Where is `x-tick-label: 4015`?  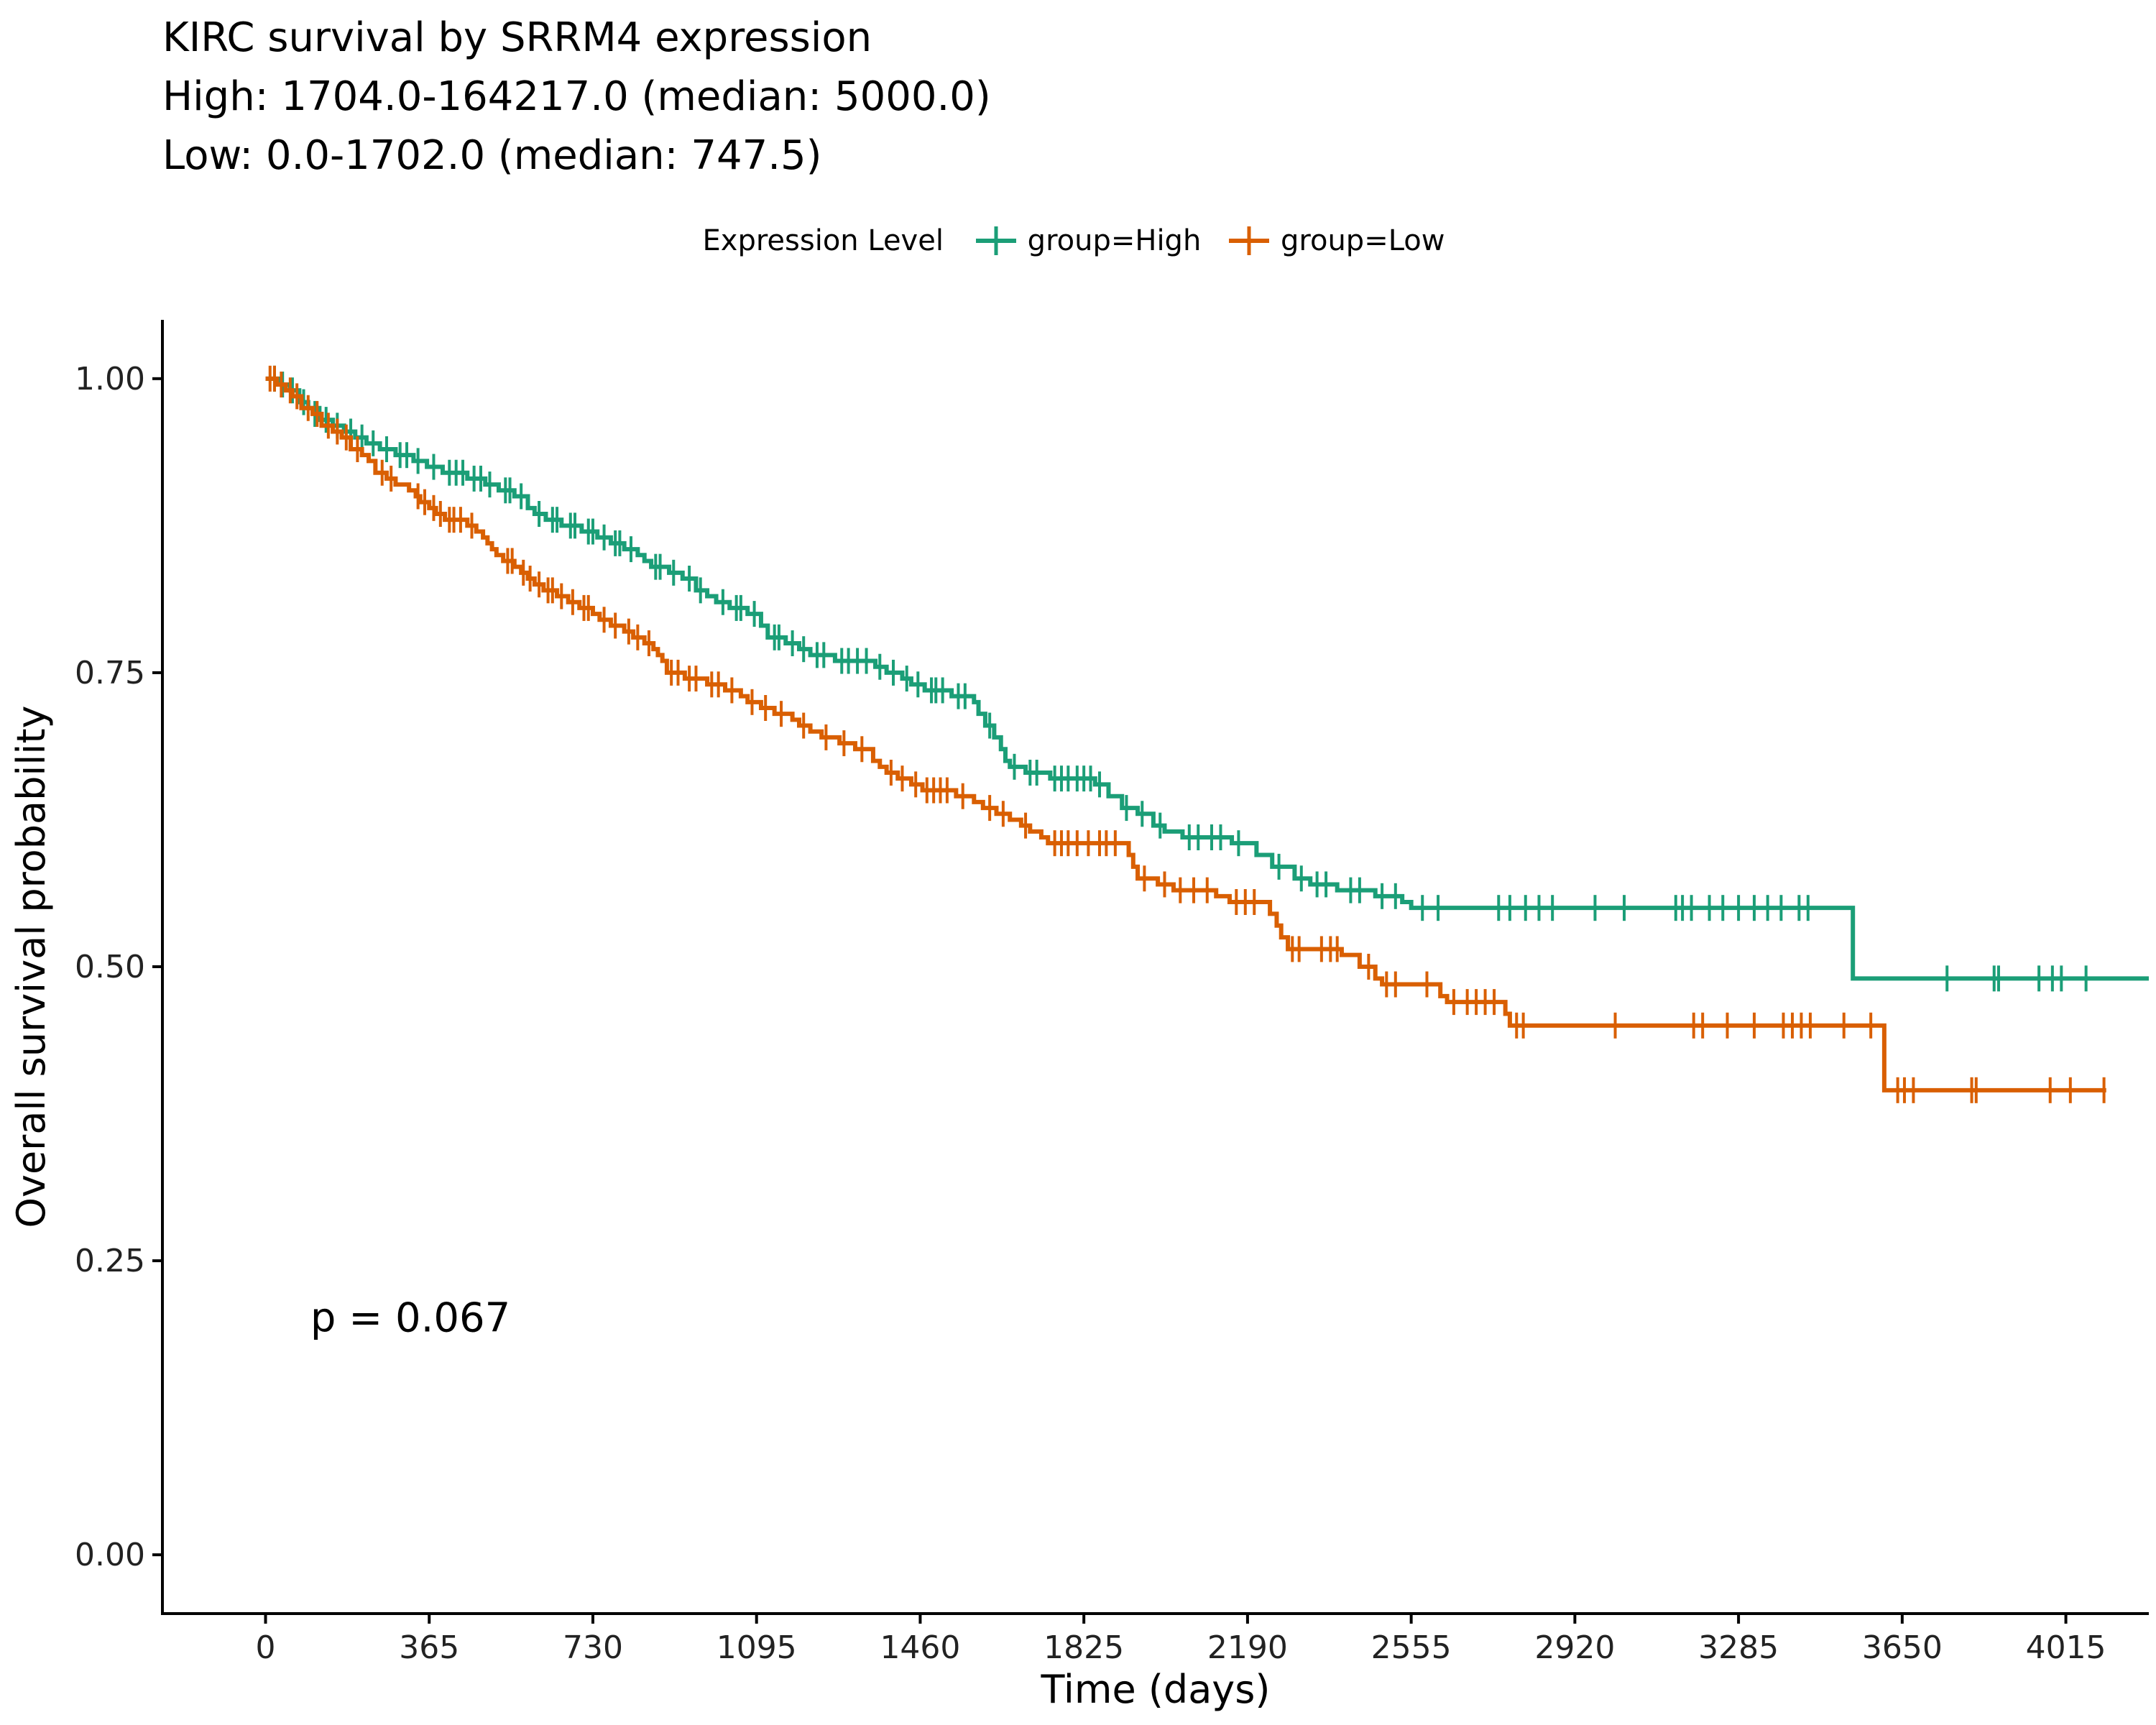 x-tick-label: 4015 is located at coordinates (2066, 1647).